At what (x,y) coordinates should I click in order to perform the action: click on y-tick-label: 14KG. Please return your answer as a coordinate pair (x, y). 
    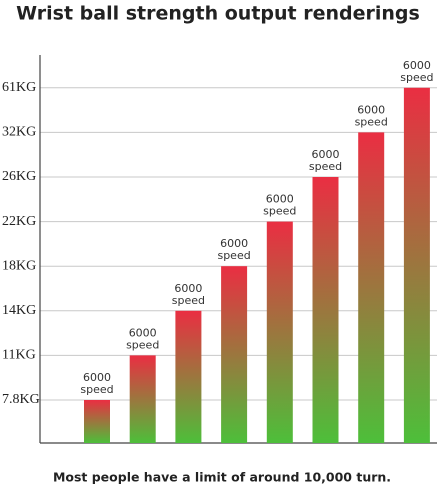
    Looking at the image, I should click on (19, 310).